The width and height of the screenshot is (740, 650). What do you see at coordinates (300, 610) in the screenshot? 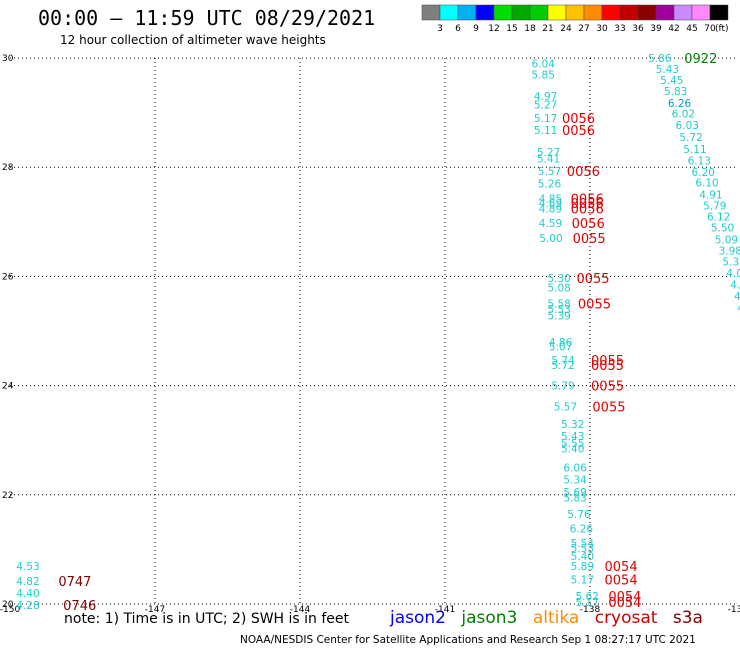
I see `x-tick-label: -144` at bounding box center [300, 610].